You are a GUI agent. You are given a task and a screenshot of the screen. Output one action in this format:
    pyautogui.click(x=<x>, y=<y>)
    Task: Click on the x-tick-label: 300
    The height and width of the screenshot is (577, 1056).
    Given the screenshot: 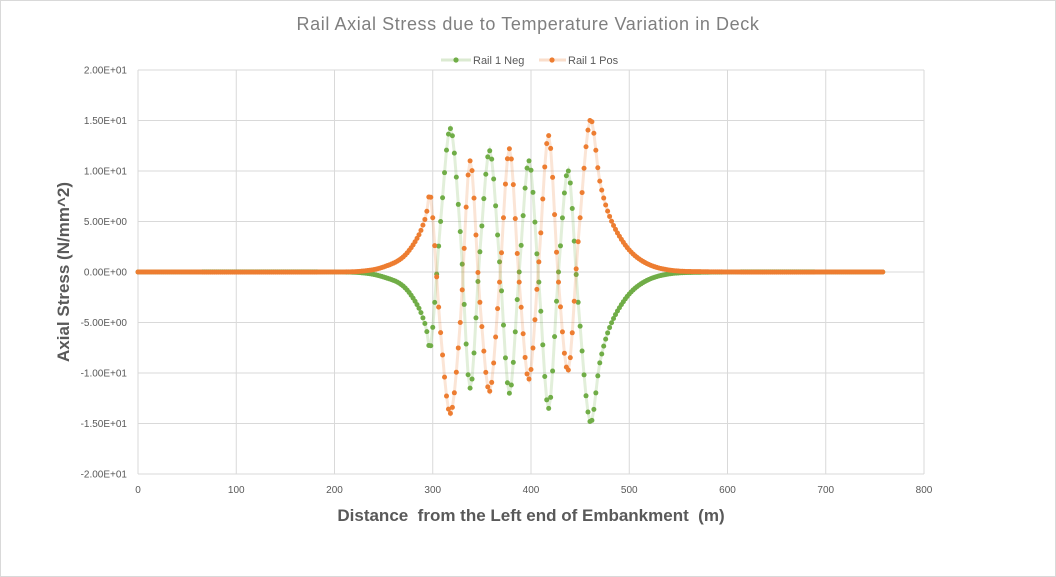 What is the action you would take?
    pyautogui.click(x=432, y=490)
    